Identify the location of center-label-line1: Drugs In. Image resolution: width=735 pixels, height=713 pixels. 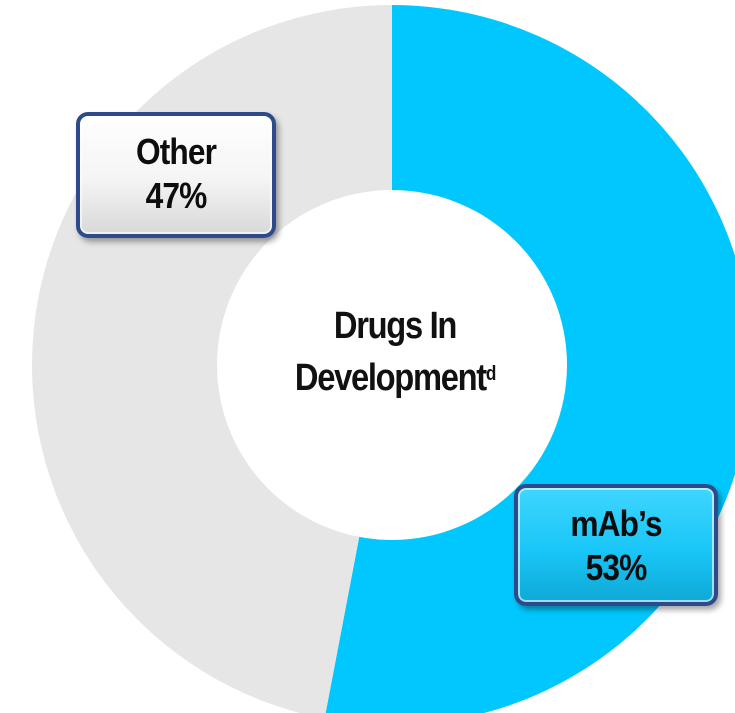
(395, 326).